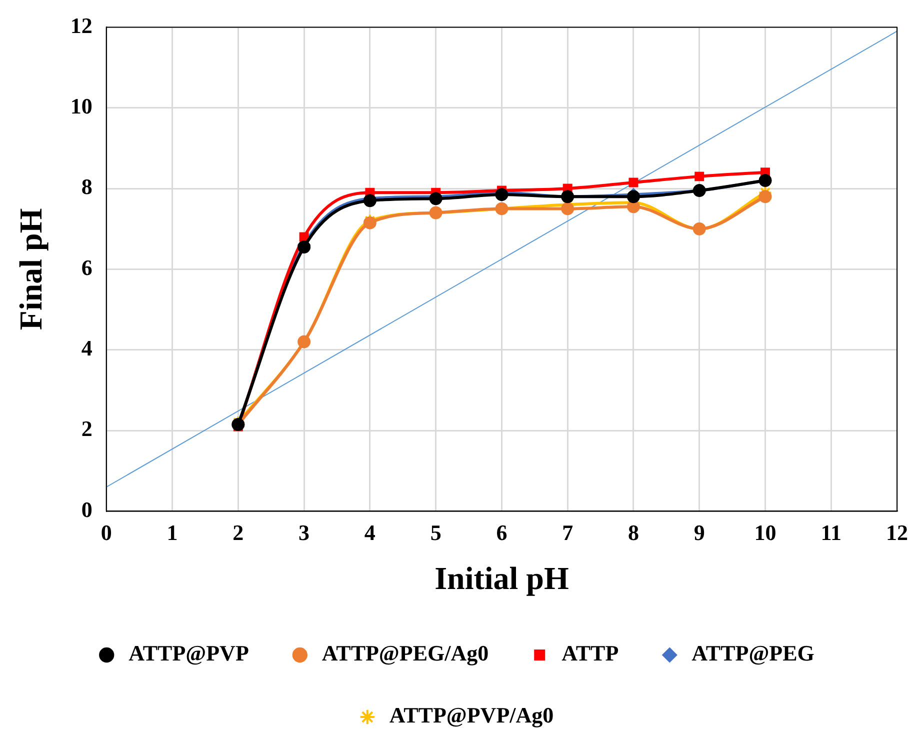  What do you see at coordinates (633, 533) in the screenshot?
I see `x-tick-label: 8` at bounding box center [633, 533].